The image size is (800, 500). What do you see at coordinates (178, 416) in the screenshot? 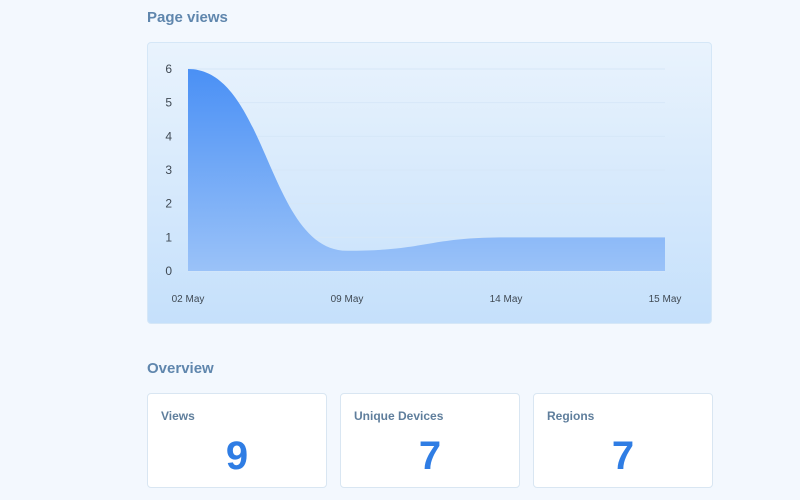
I see `stat-label-views: Views` at bounding box center [178, 416].